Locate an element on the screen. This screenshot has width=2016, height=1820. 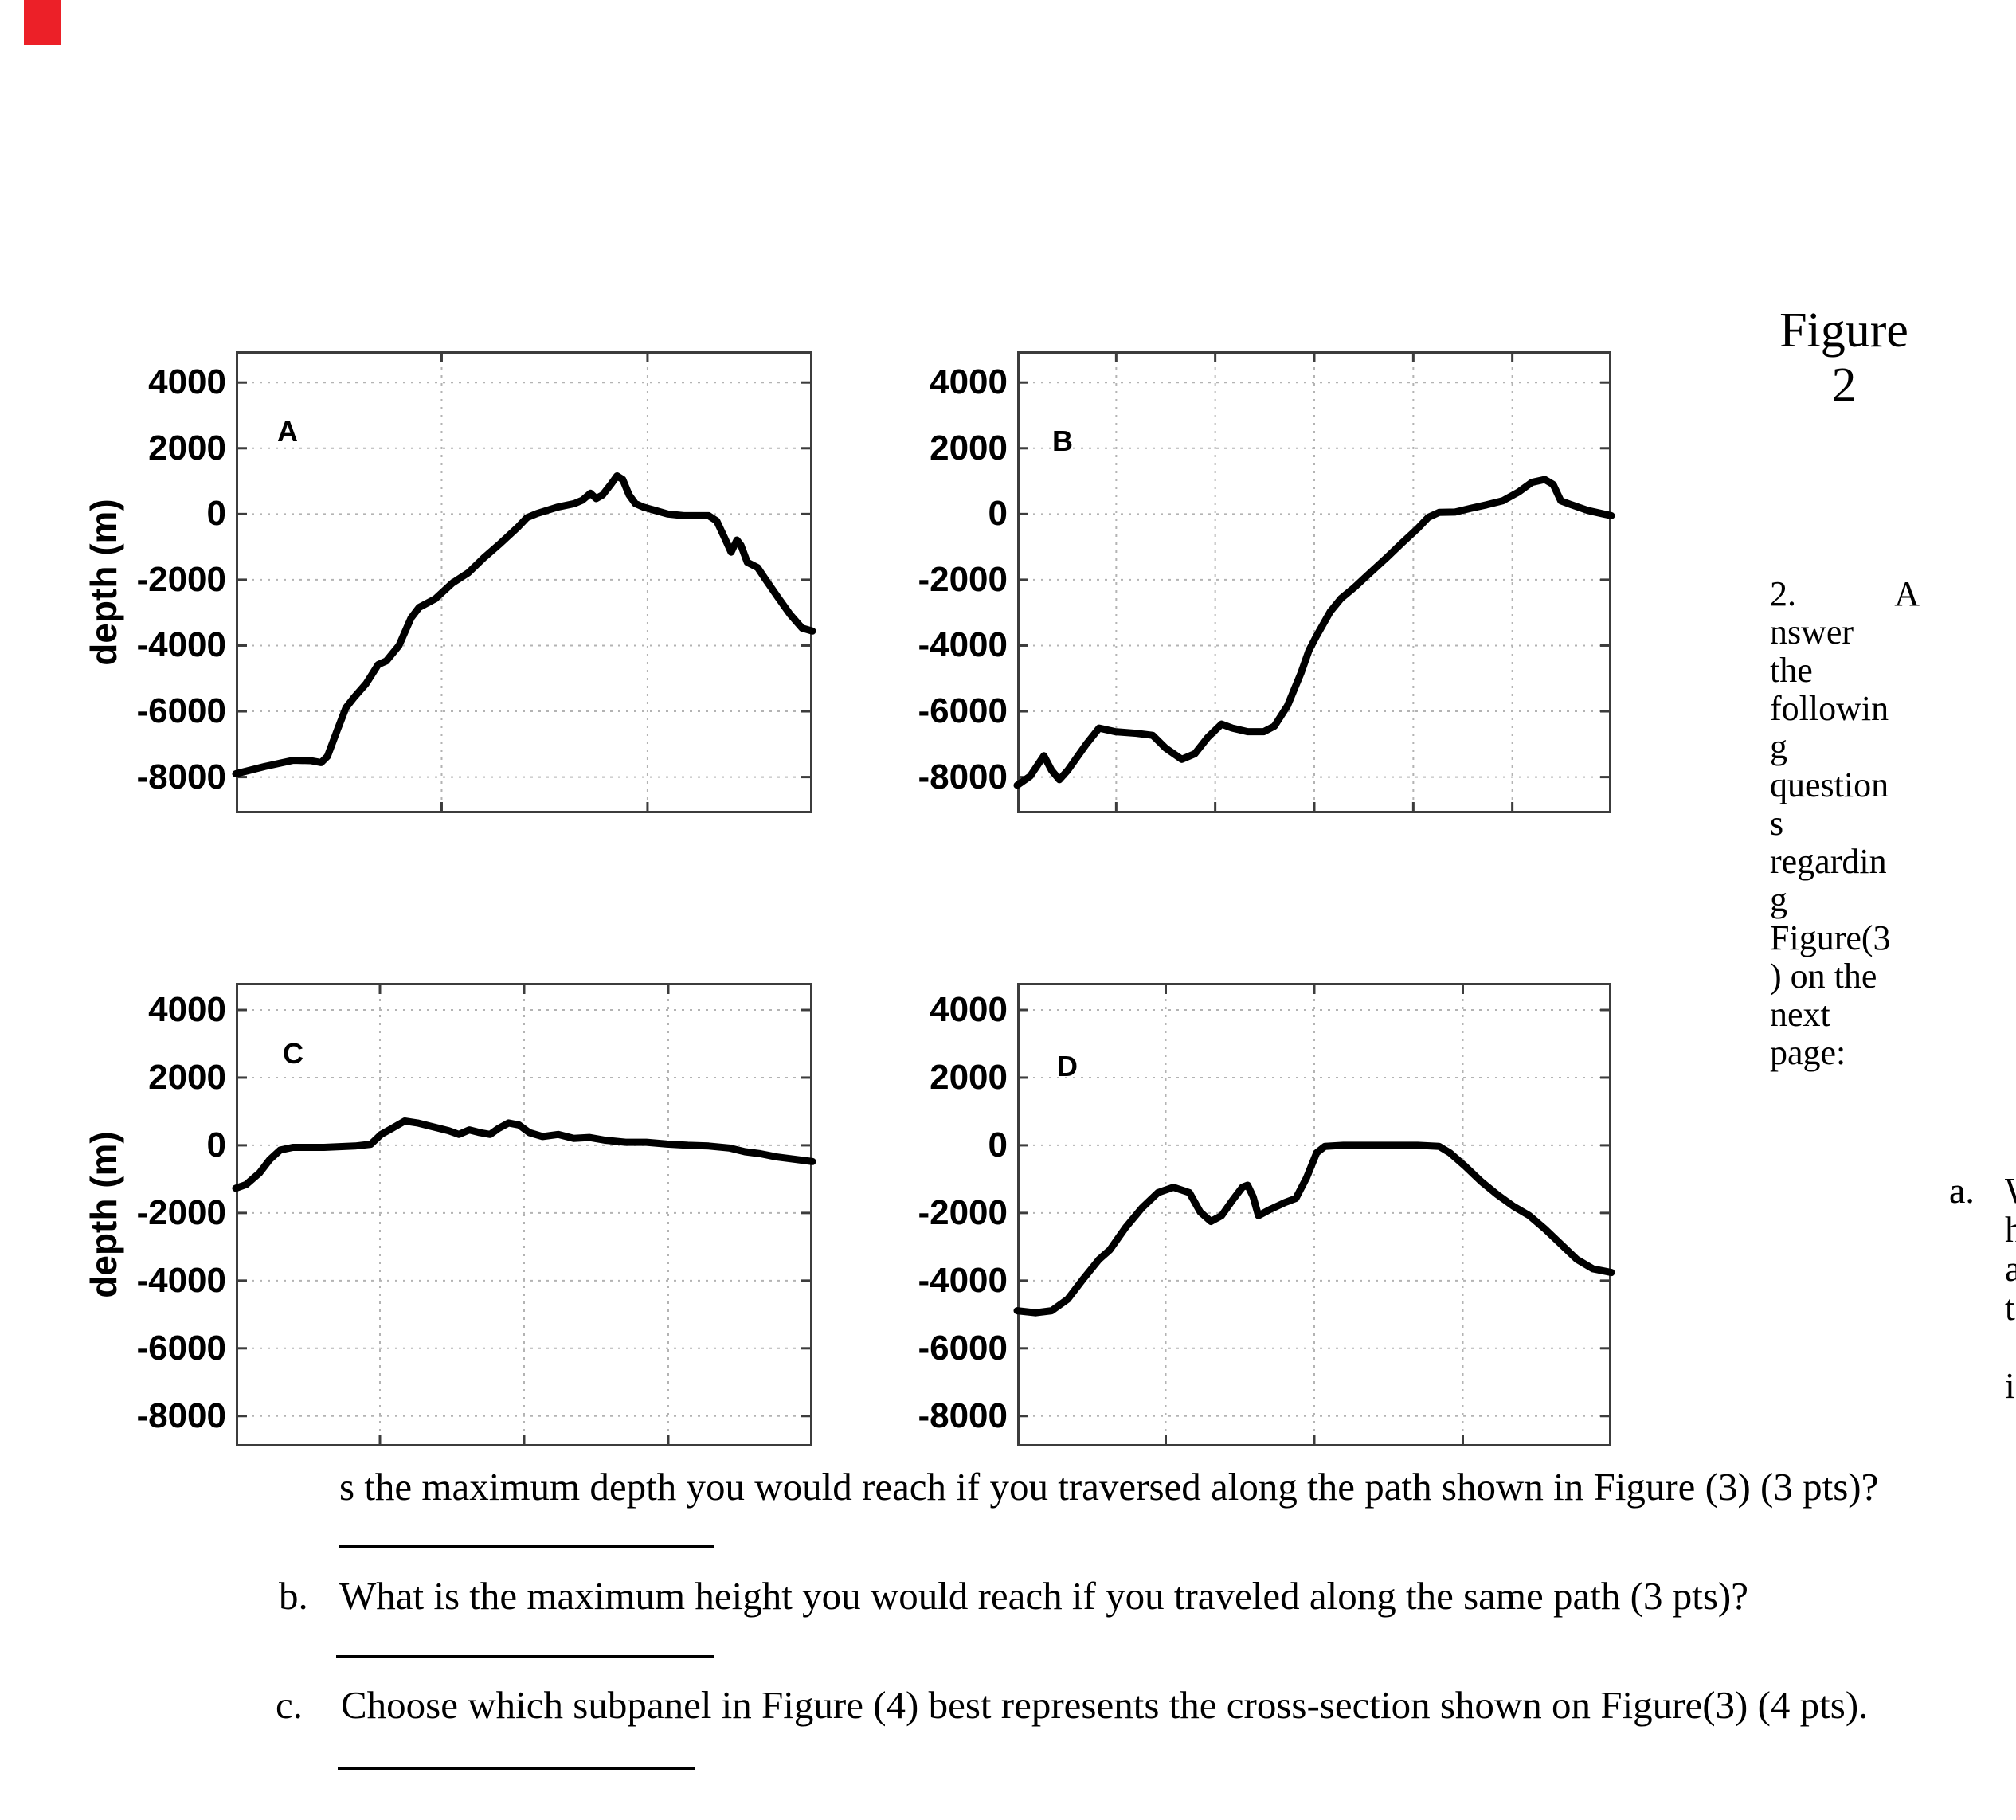
question-2-intro-first-line: 2. A is located at coordinates (1845, 594).